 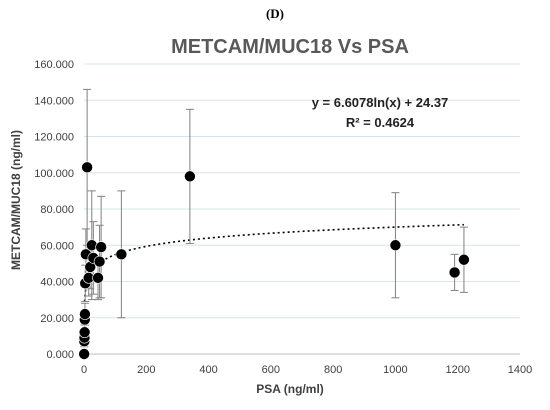 I want to click on y-tick-label: 0.000, so click(x=60, y=355).